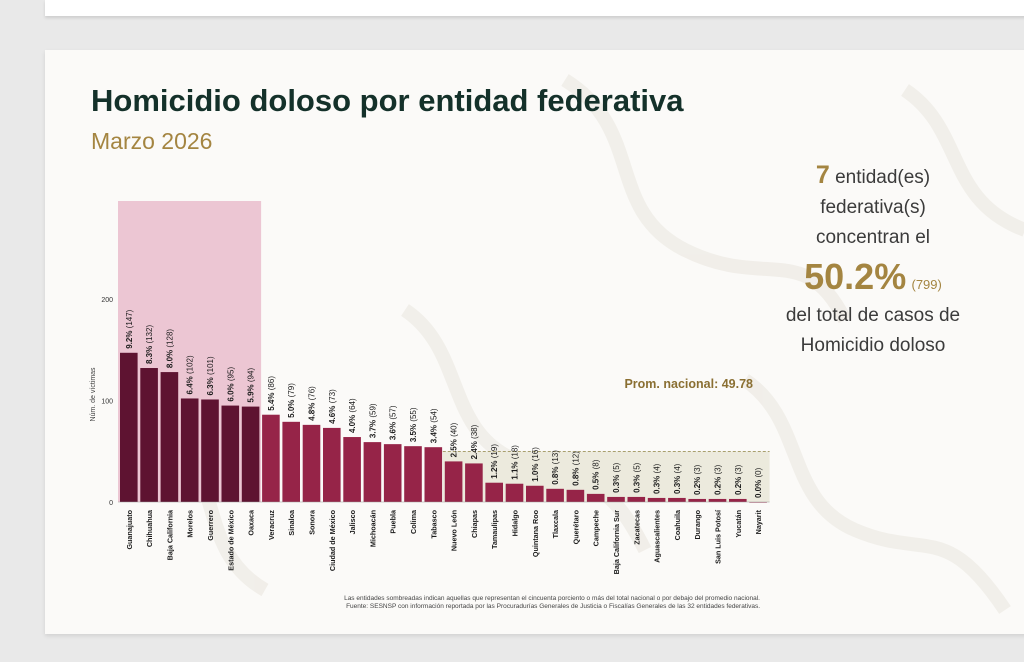 This screenshot has width=1024, height=662. I want to click on data-label-percent: 8.0%, so click(169, 358).